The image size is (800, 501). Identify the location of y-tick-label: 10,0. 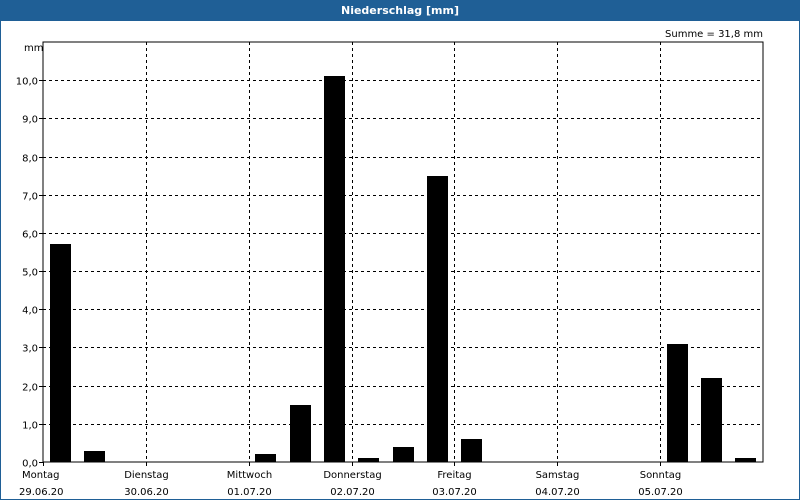
(27, 82).